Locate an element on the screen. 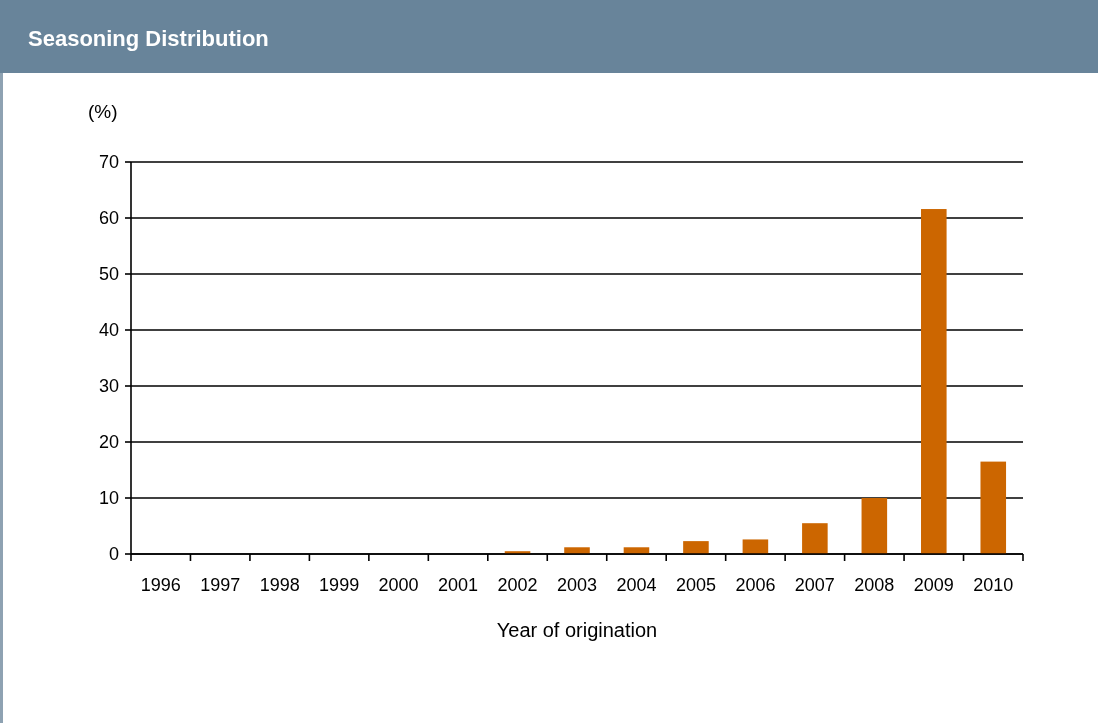 Image resolution: width=1098 pixels, height=723 pixels. x-tick-label: 2010 is located at coordinates (993, 585).